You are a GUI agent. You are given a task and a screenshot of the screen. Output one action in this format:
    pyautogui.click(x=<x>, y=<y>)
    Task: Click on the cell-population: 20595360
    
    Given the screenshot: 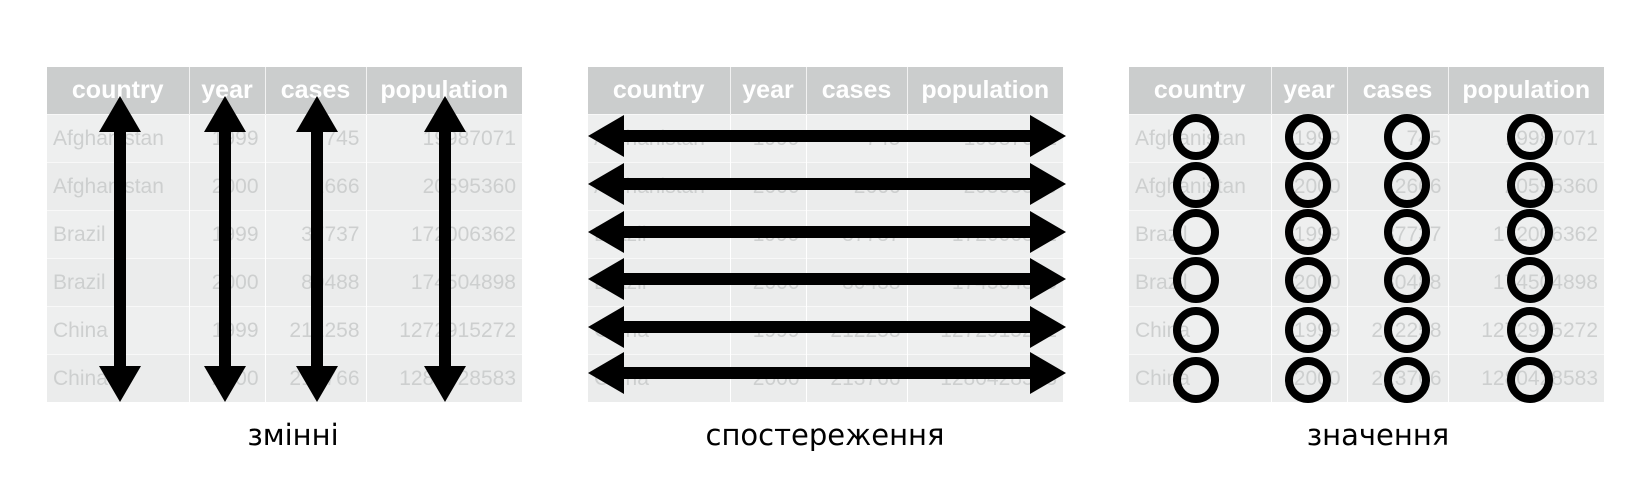 What is the action you would take?
    pyautogui.click(x=1526, y=186)
    